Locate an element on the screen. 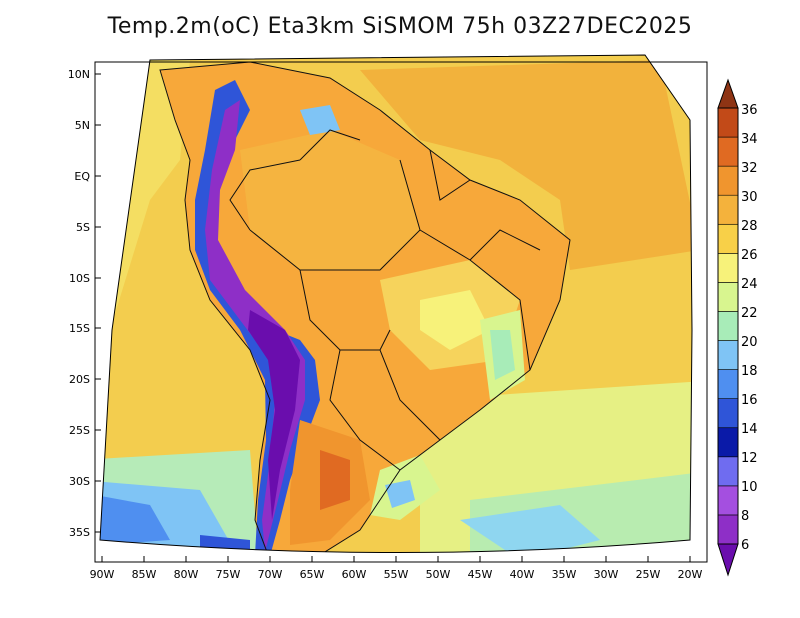 This screenshot has height=618, width=800. lon-label: 60W is located at coordinates (354, 574).